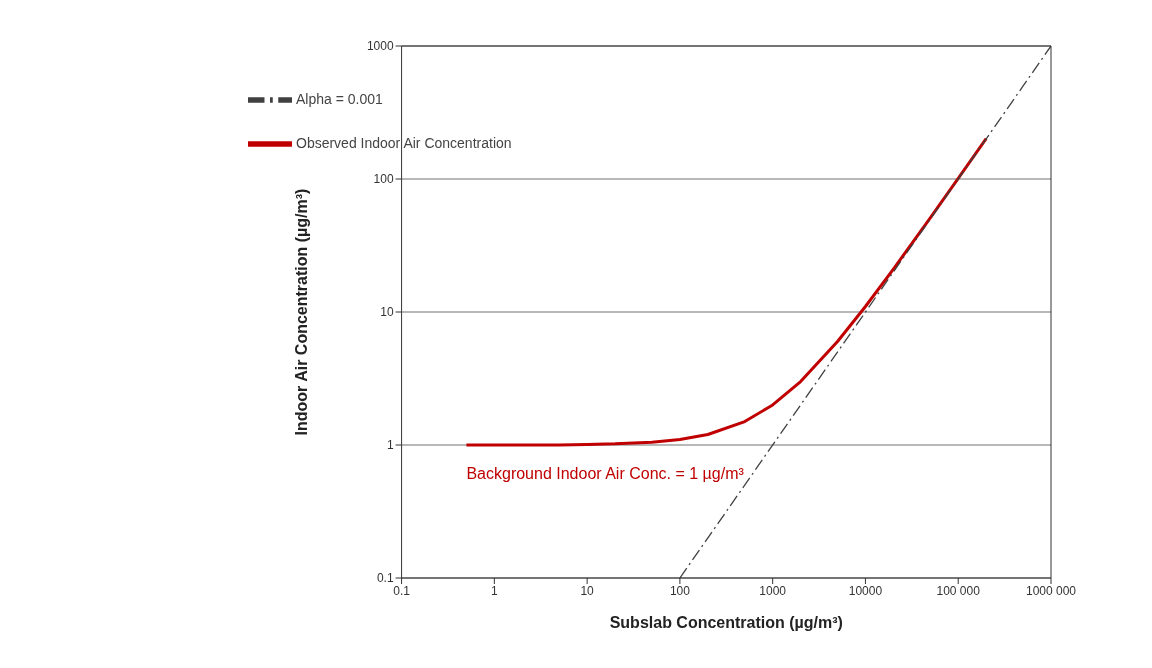 The image size is (1152, 668). What do you see at coordinates (302, 312) in the screenshot?
I see `y-axis-title: Indoor Air Concentration (µg/m³)` at bounding box center [302, 312].